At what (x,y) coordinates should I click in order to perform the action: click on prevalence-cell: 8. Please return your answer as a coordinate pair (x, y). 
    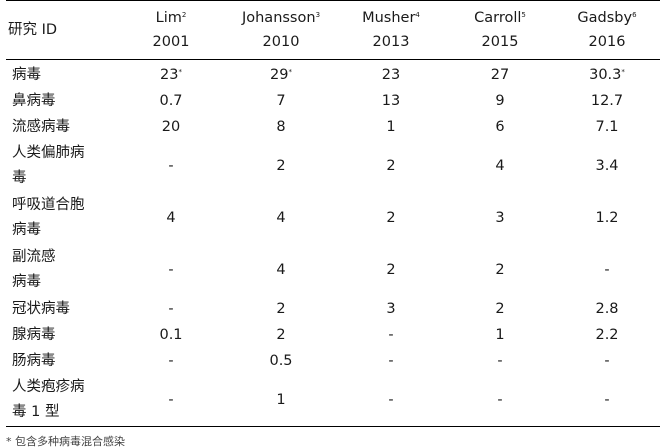
    Looking at the image, I should click on (281, 127).